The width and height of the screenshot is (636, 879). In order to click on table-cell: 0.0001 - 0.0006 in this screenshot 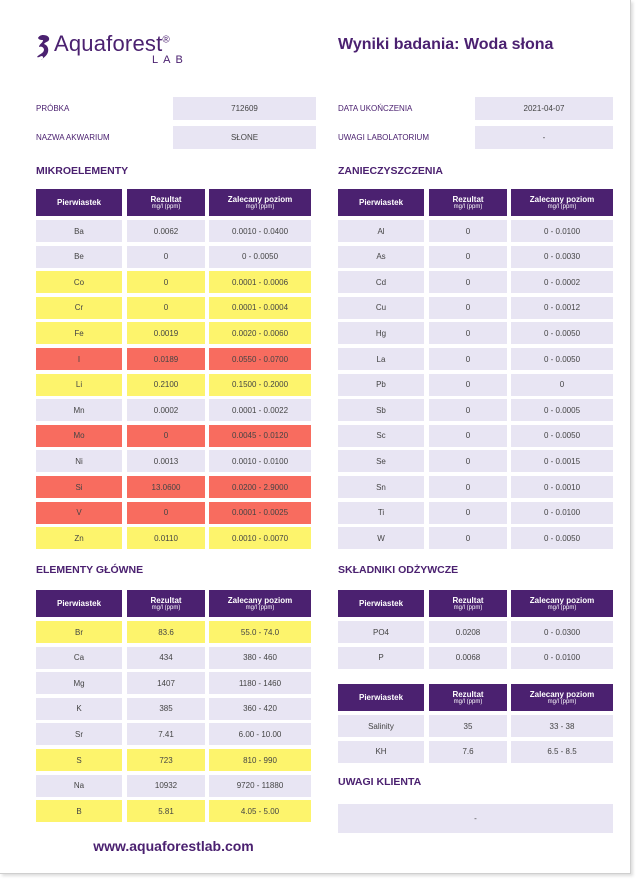, I will do `click(260, 282)`.